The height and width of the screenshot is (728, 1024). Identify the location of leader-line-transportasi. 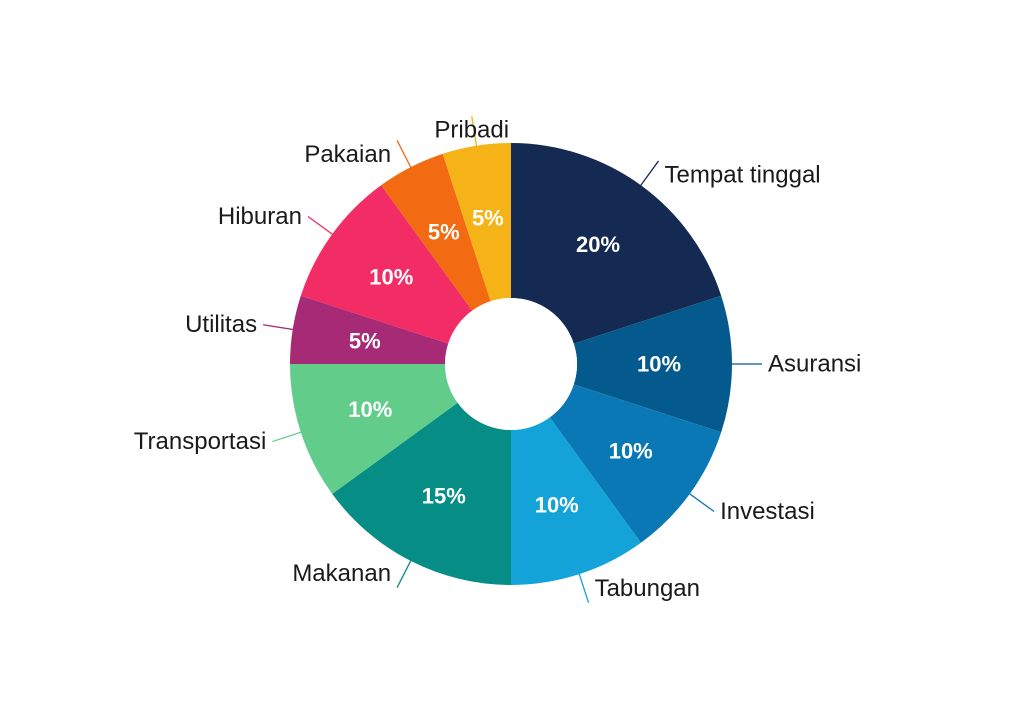
(298, 433).